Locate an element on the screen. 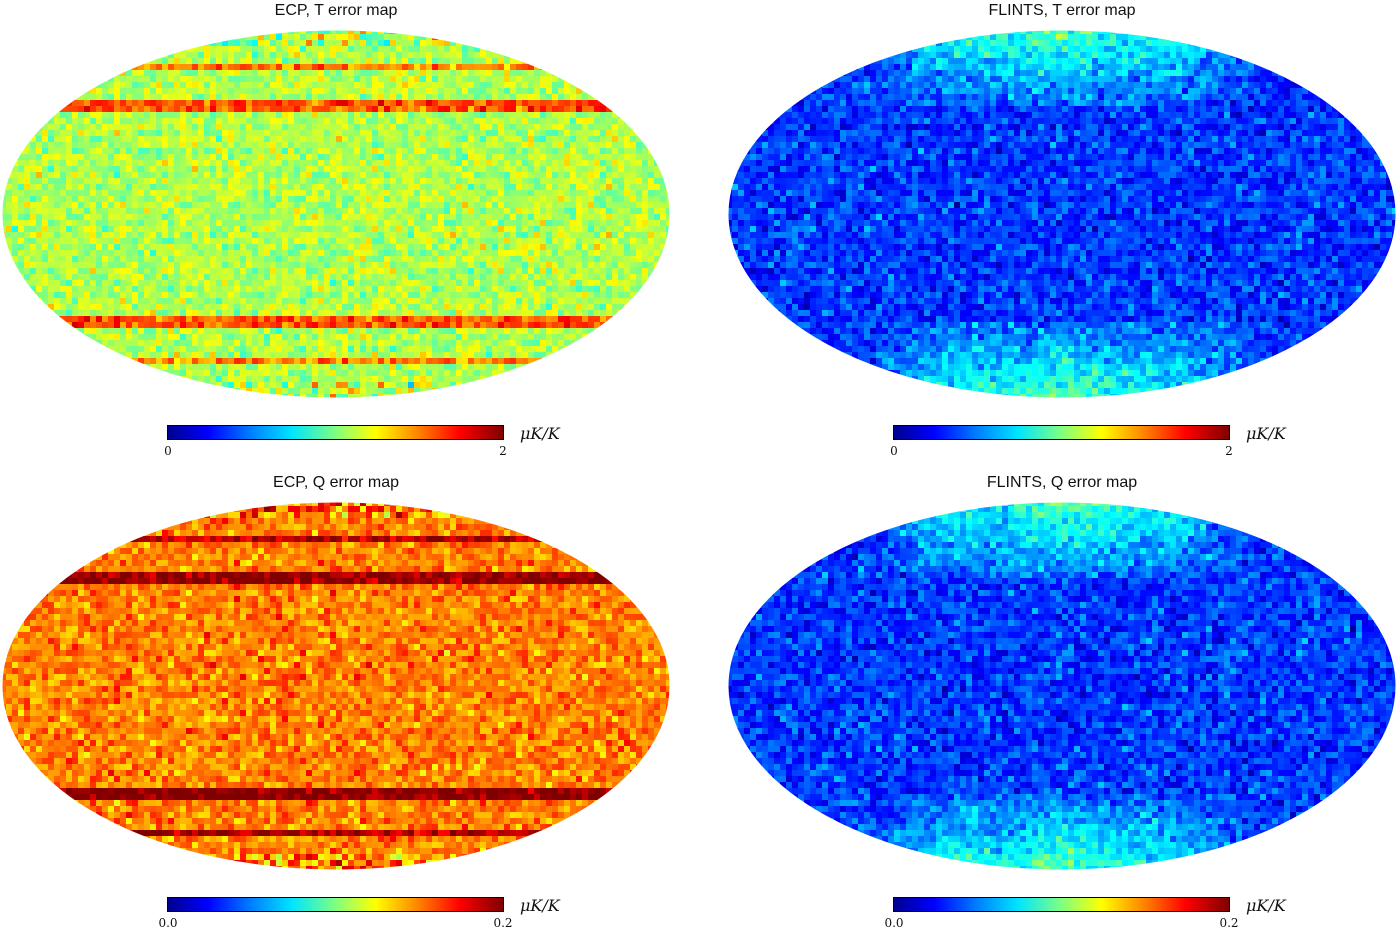 This screenshot has width=1400, height=938. panel-title: ECP, T error map is located at coordinates (336, 11).